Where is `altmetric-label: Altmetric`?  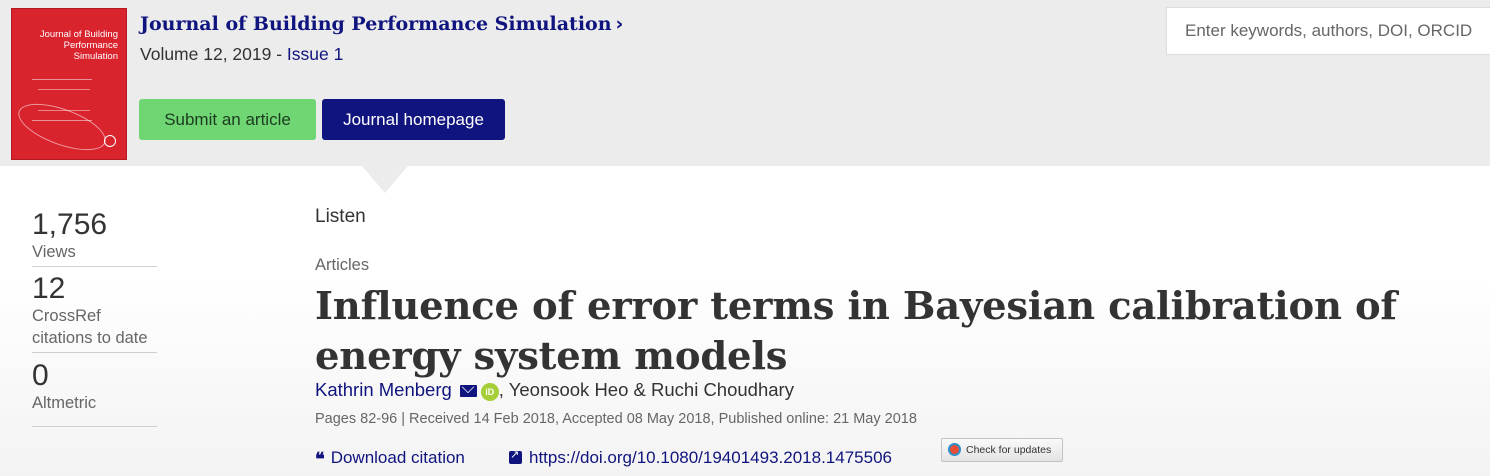 altmetric-label: Altmetric is located at coordinates (64, 403).